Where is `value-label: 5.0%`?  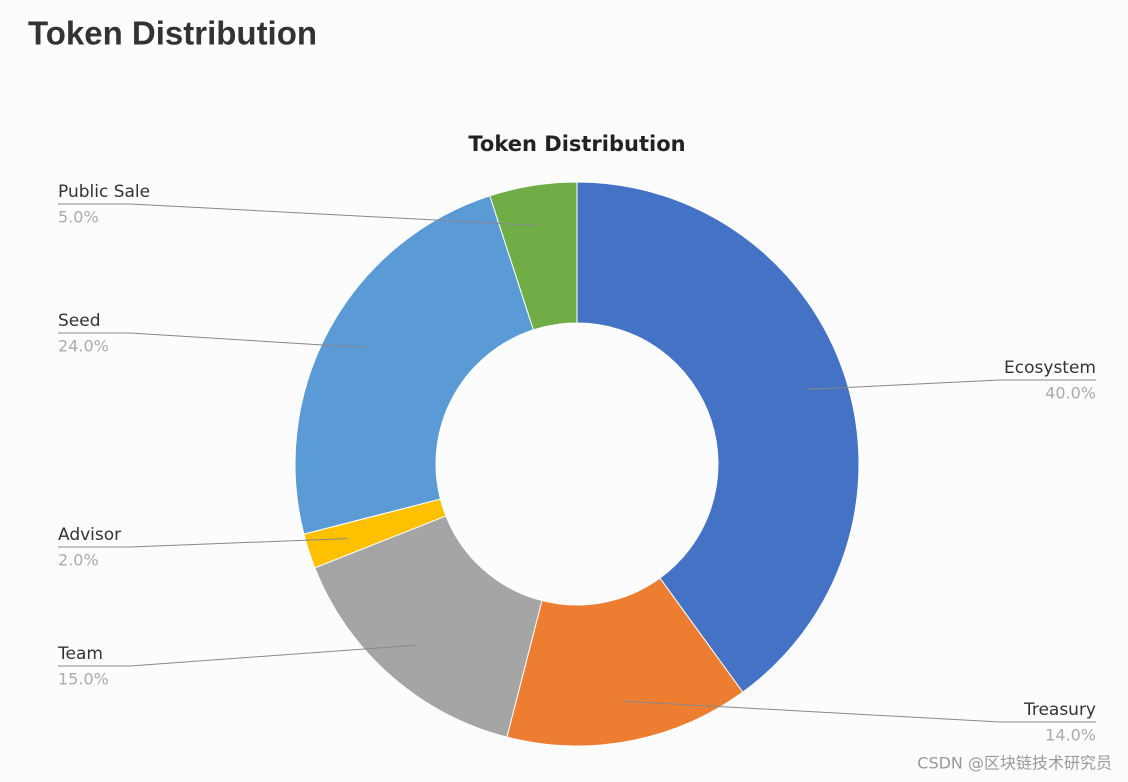
value-label: 5.0% is located at coordinates (78, 217).